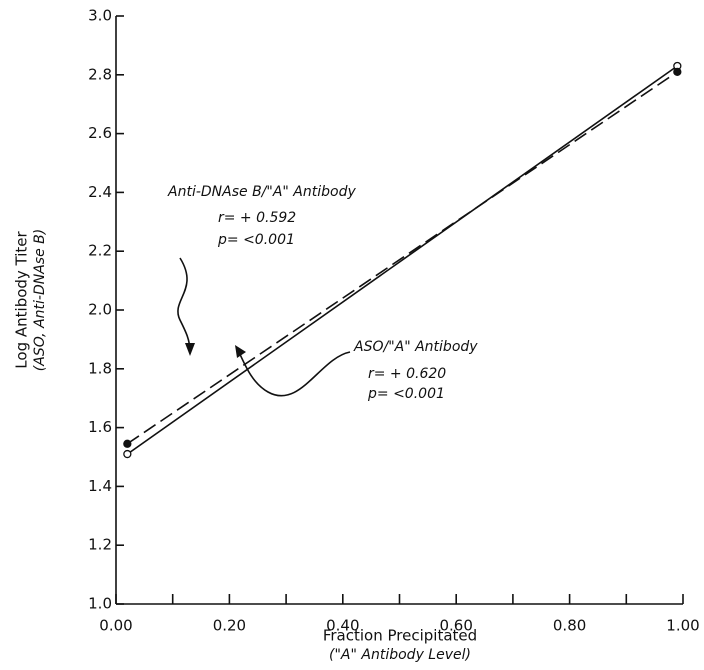 The height and width of the screenshot is (670, 704). Describe the element at coordinates (261, 192) in the screenshot. I see `annotation-title: Anti-DNAse B/"A" Antibody` at that location.